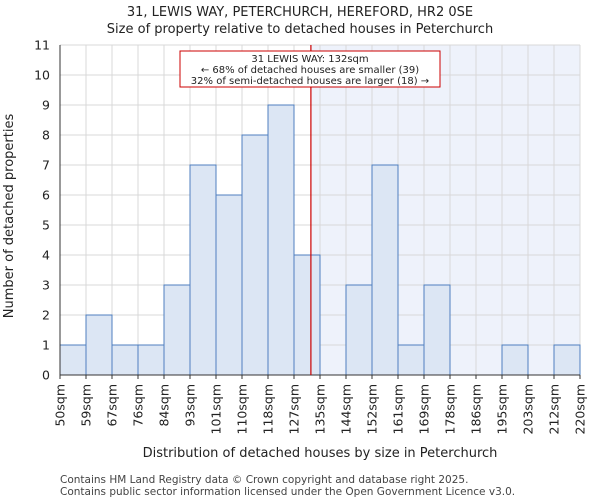 This screenshot has width=600, height=500. I want to click on x-tick-label: 135sqm, so click(320, 409).